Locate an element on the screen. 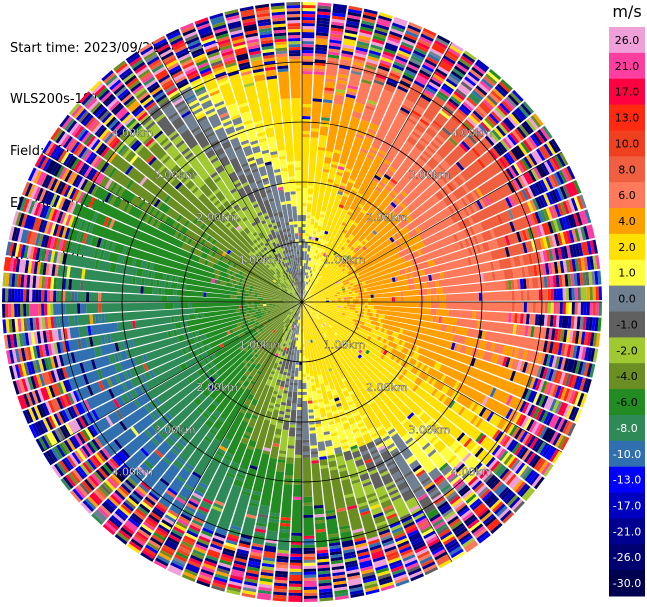 The height and width of the screenshot is (607, 647). ray is located at coordinates (413, 407).